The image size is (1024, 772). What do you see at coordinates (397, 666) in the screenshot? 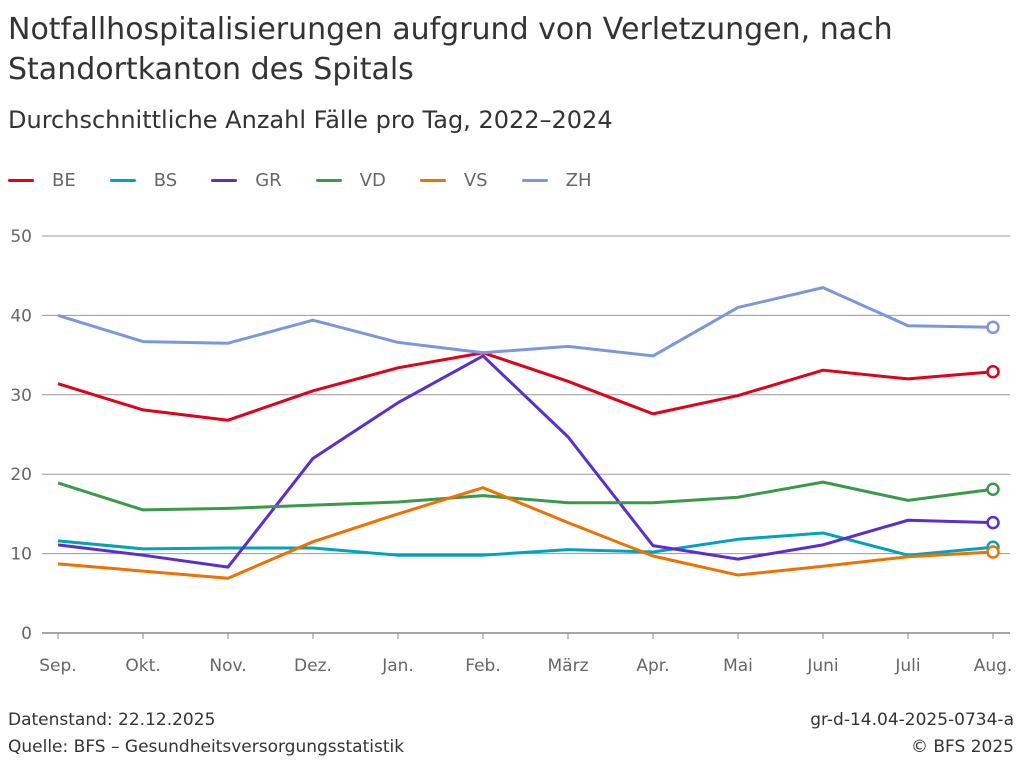
I see `x-tick-label: Jan.` at bounding box center [397, 666].